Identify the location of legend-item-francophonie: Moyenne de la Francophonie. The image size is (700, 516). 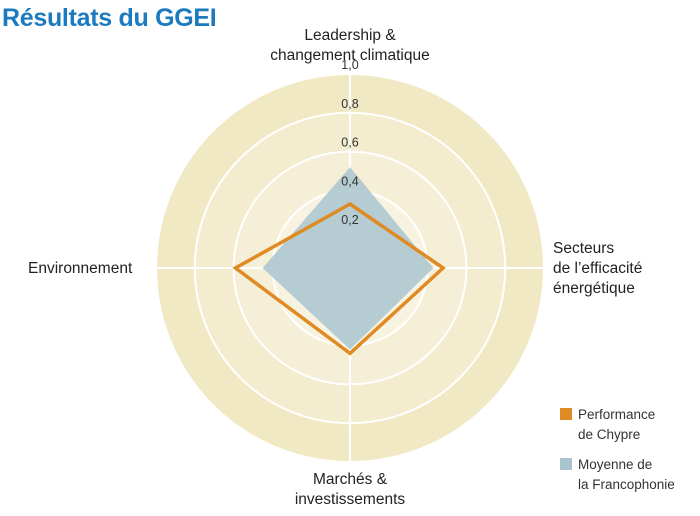
(629, 475).